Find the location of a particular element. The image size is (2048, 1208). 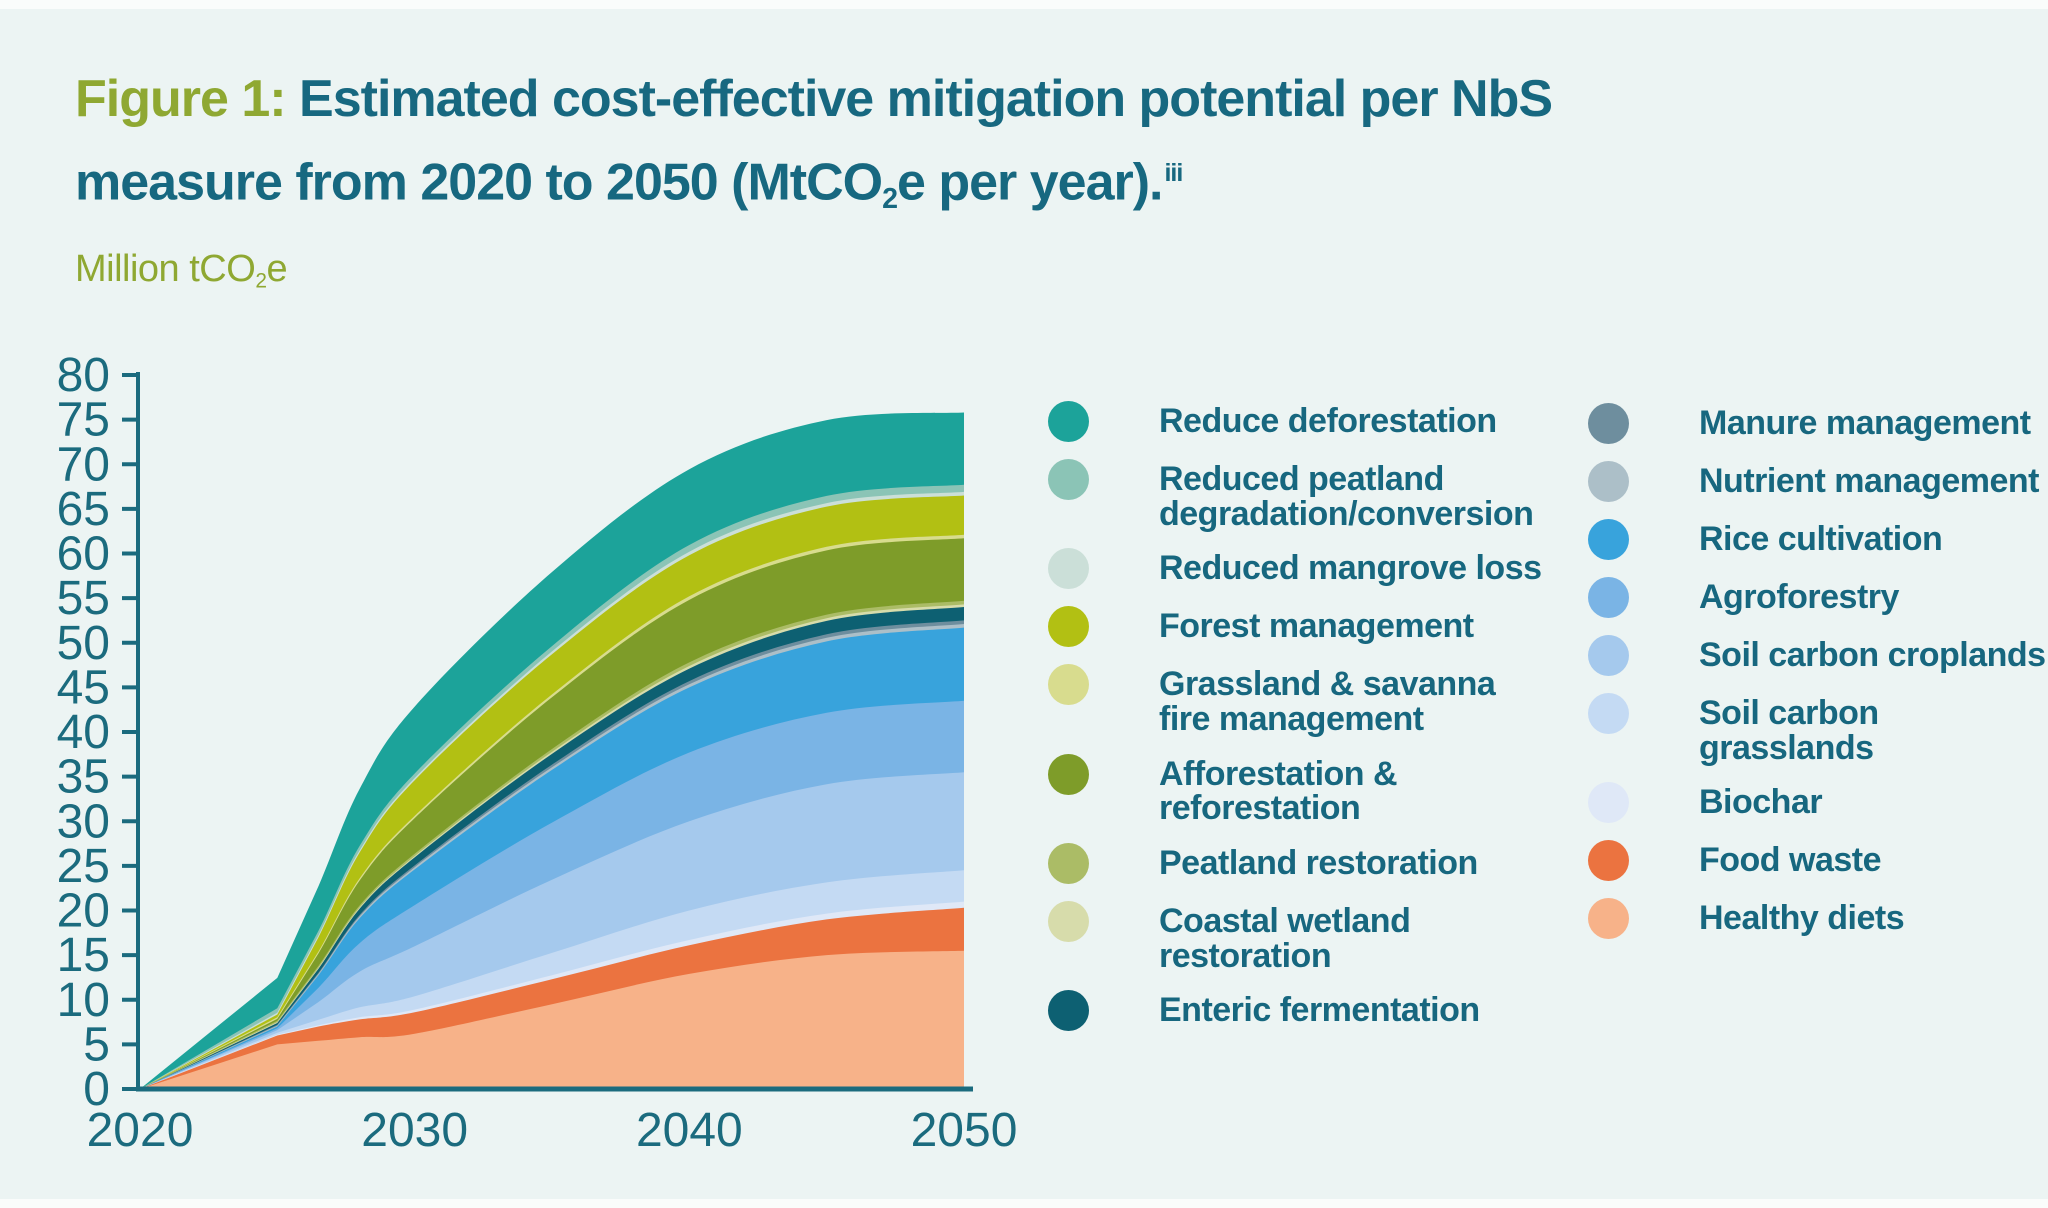

legend-item: Peatland restoration is located at coordinates (1308, 864).